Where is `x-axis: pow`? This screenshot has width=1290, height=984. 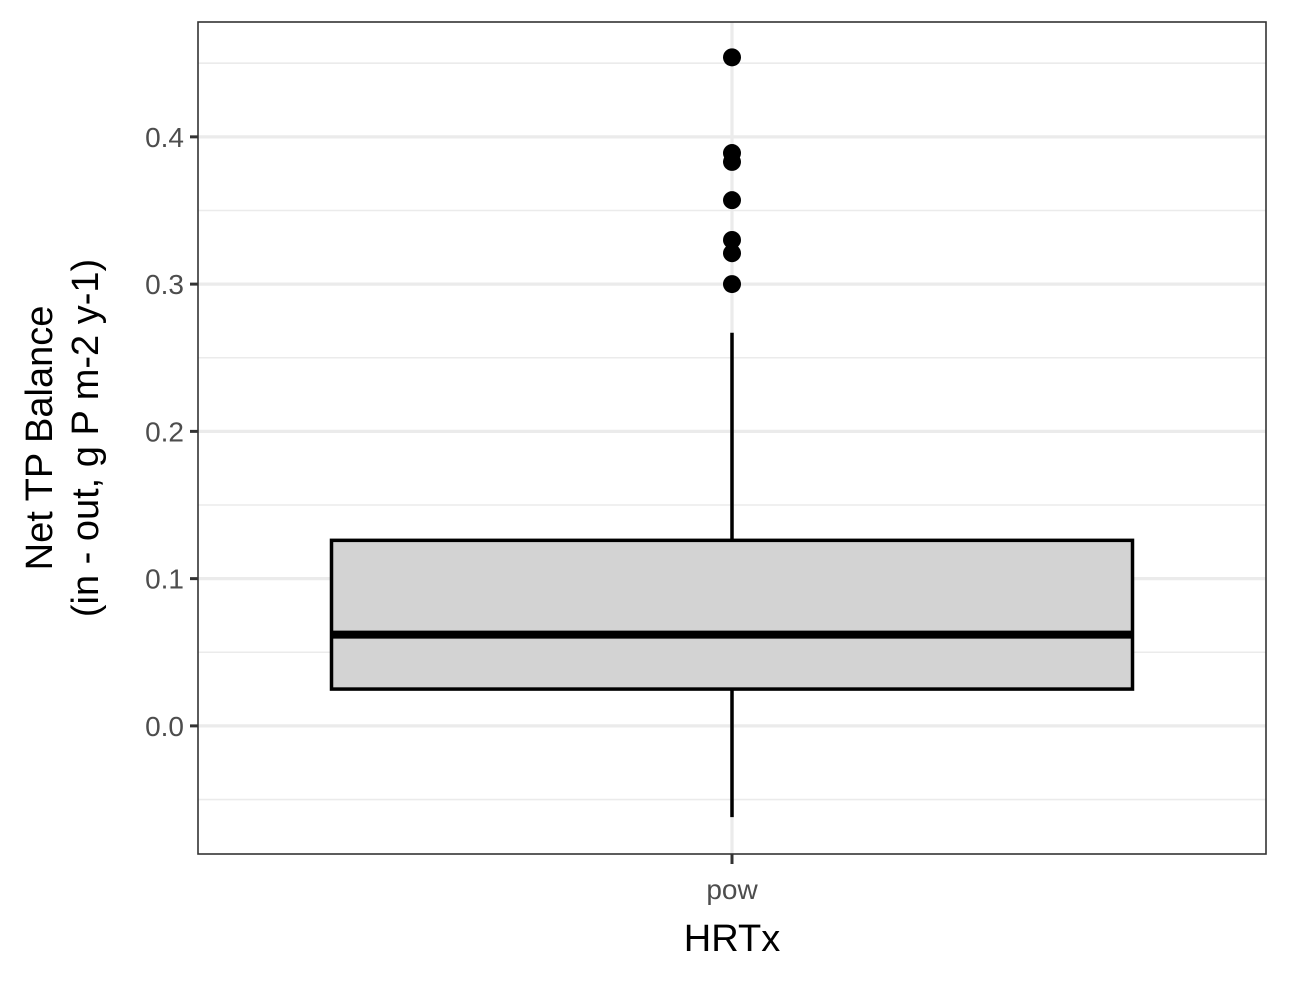
x-axis: pow is located at coordinates (732, 879).